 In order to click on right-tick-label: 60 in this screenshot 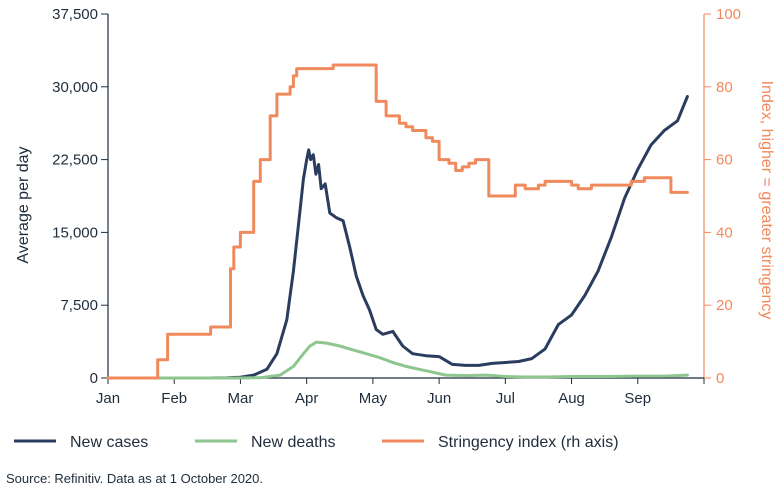, I will do `click(724, 160)`.